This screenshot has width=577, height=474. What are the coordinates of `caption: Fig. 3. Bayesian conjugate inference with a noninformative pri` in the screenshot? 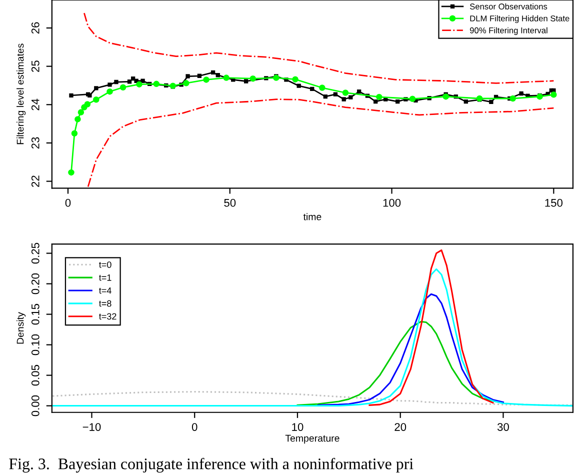 It's located at (211, 465).